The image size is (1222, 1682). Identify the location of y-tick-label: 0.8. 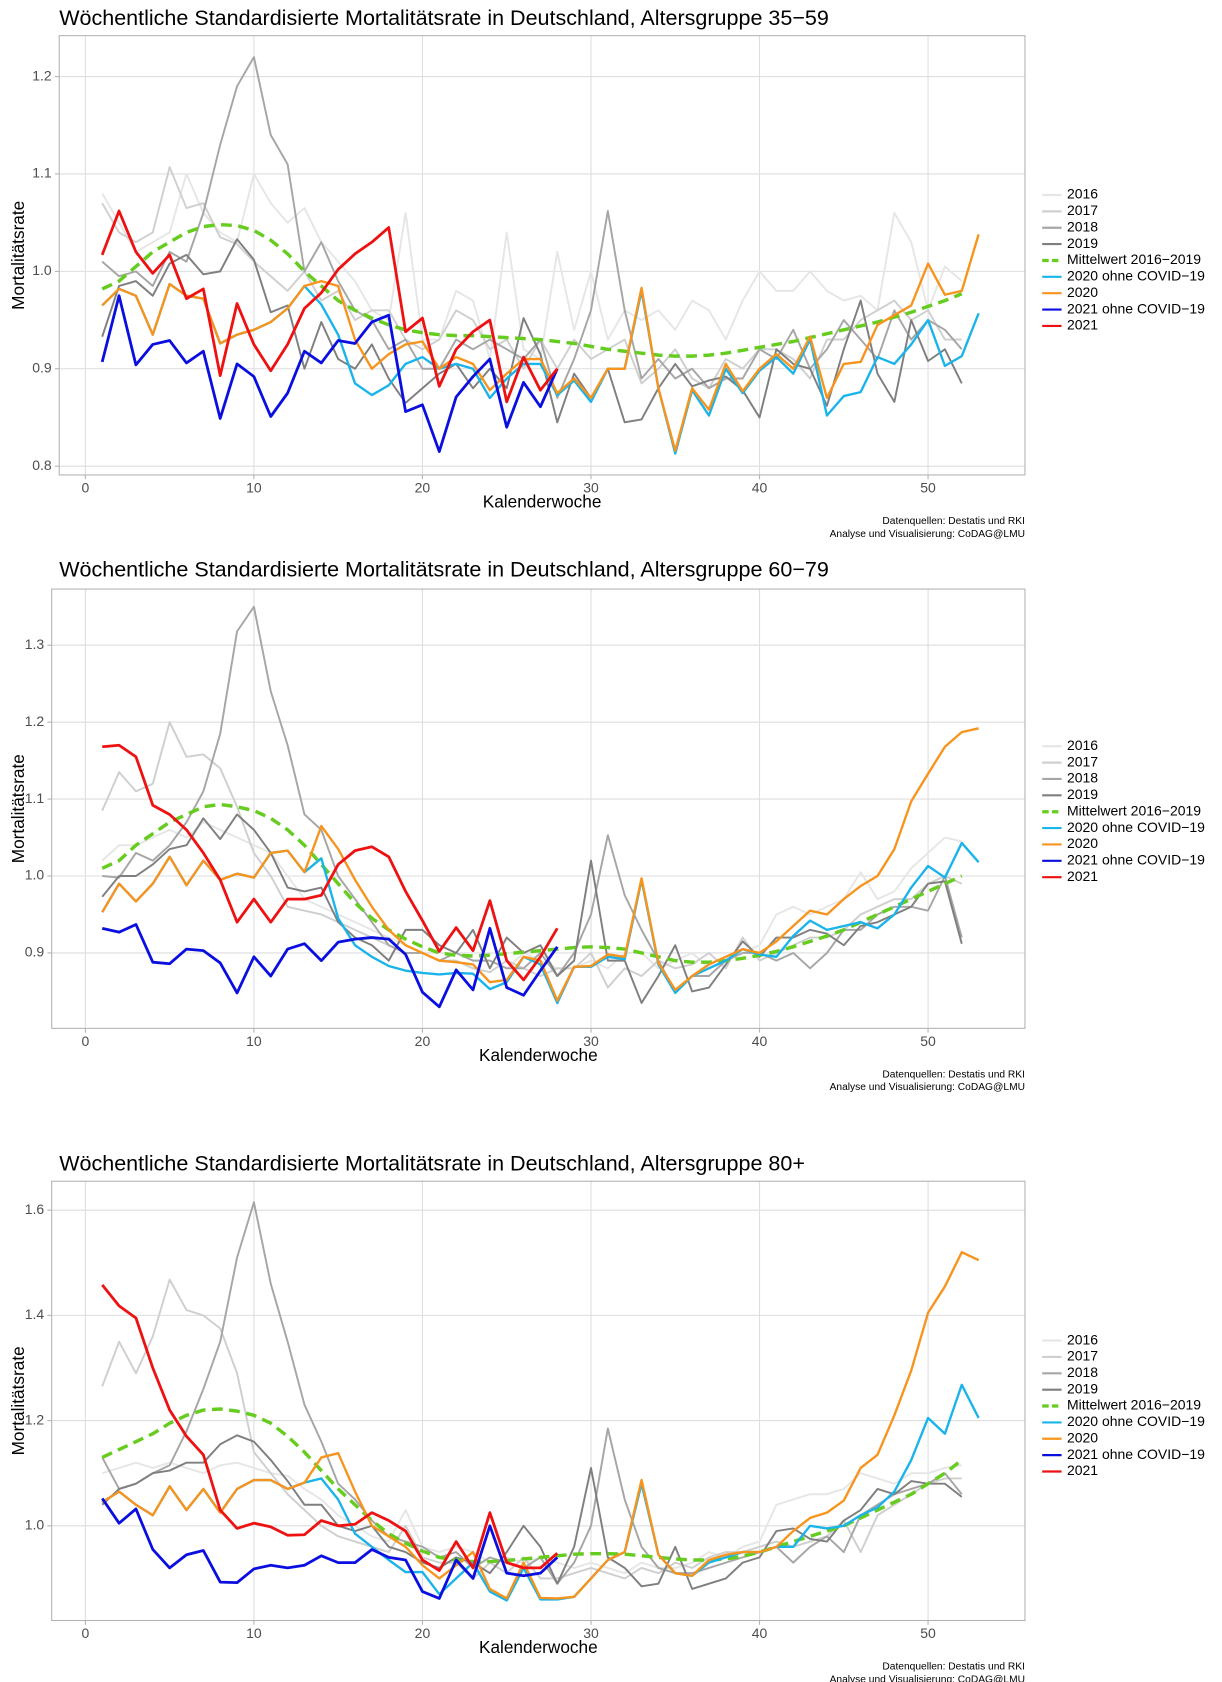
(42, 465).